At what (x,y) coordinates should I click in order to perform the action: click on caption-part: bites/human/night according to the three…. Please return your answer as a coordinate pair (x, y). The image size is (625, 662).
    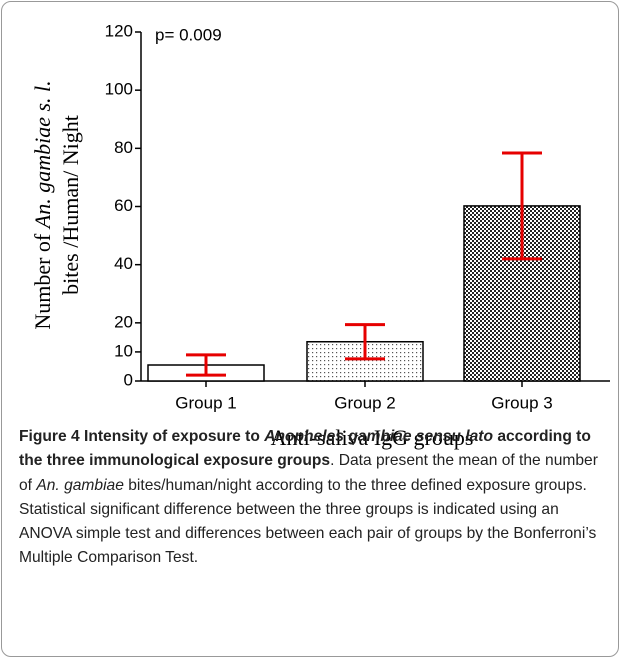
    Looking at the image, I should click on (308, 521).